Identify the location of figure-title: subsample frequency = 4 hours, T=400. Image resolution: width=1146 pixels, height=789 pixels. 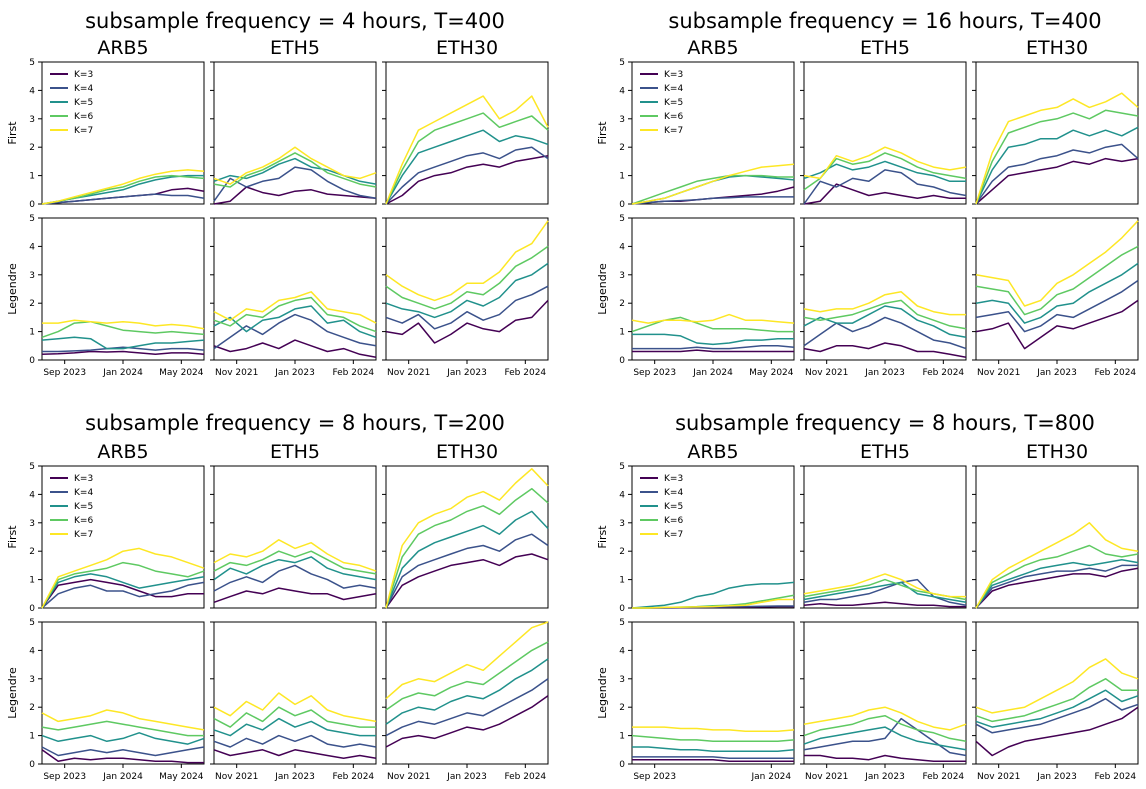
(295, 21).